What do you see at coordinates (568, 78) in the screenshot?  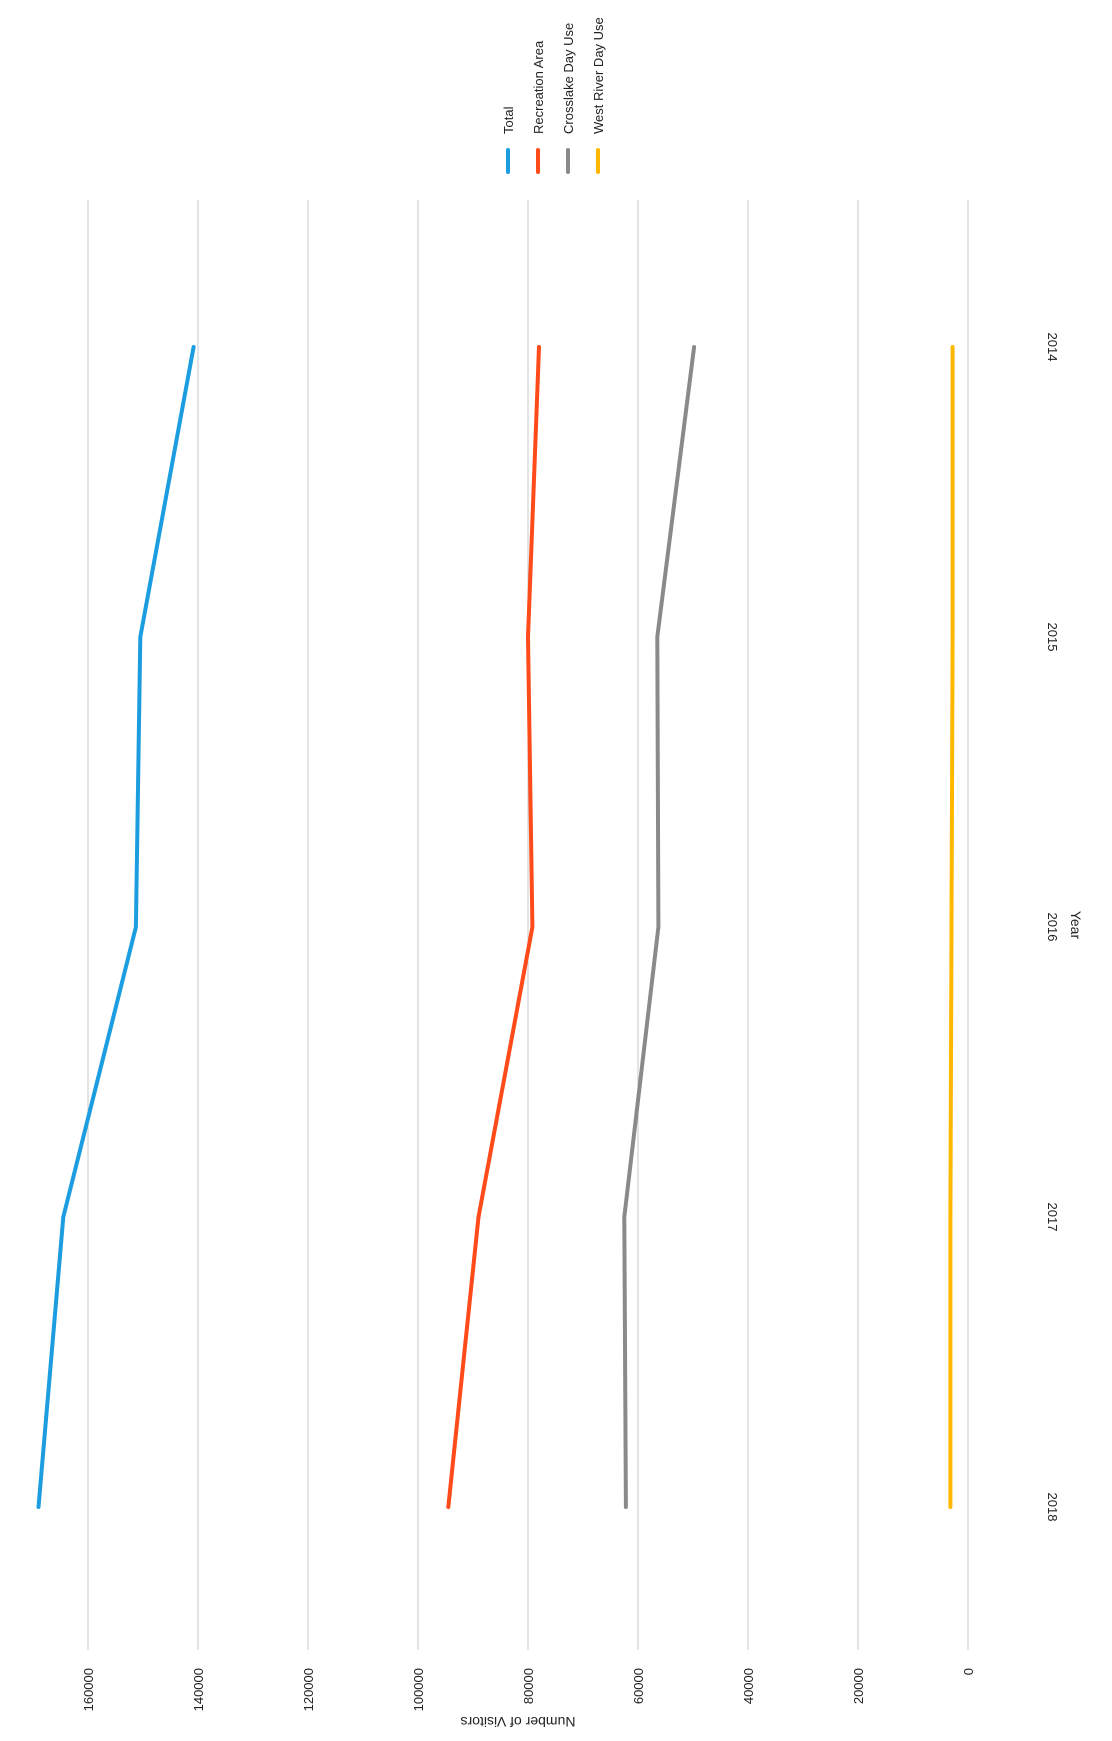 I see `legend-label: Crosslake Day Use` at bounding box center [568, 78].